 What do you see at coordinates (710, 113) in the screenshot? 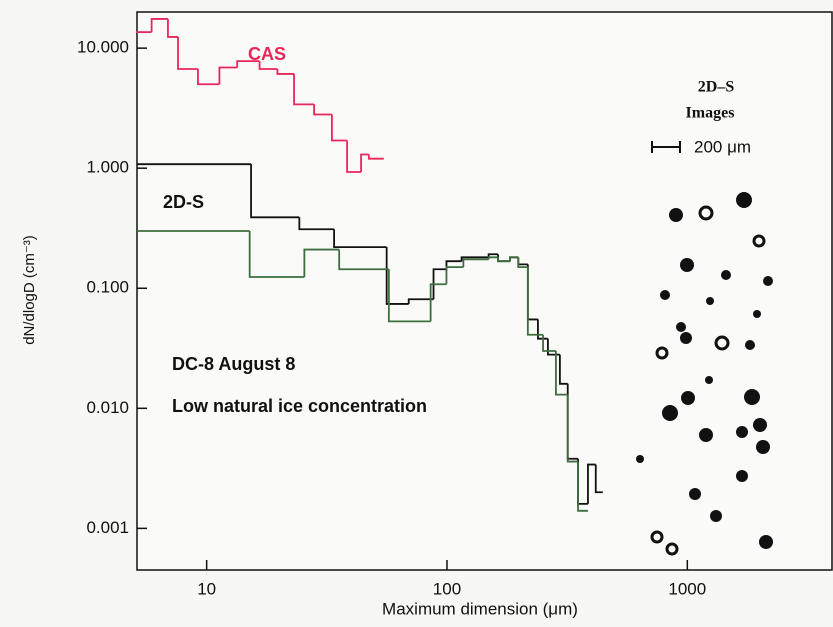
I see `annotation: Images` at bounding box center [710, 113].